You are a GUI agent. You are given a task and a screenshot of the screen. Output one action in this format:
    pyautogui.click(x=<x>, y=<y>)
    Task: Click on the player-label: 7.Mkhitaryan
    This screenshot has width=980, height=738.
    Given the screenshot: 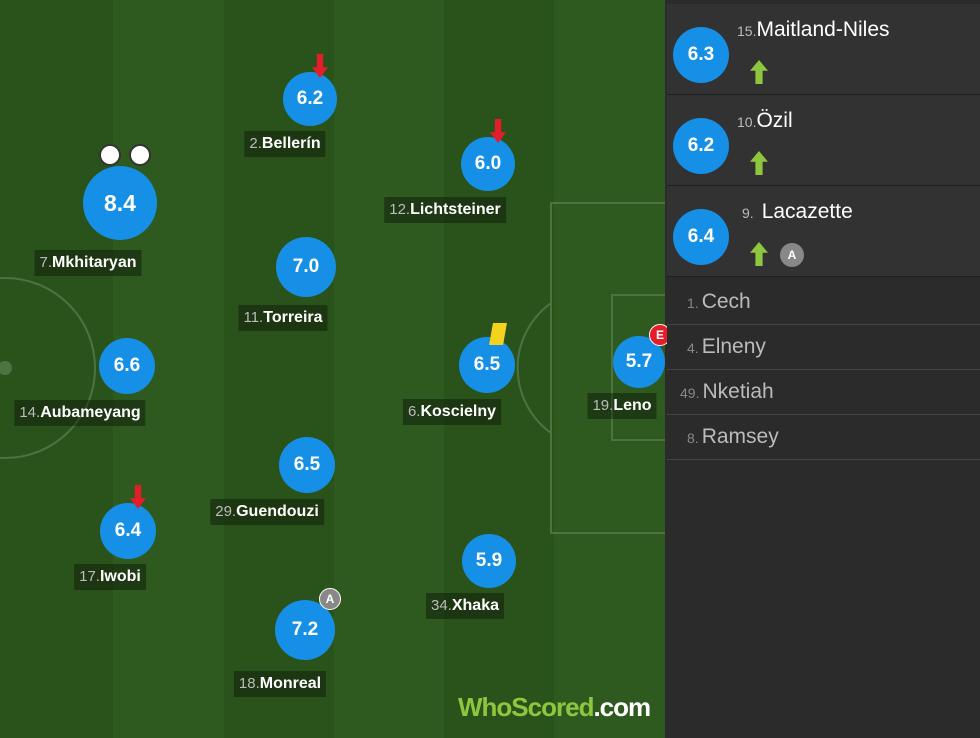 What is the action you would take?
    pyautogui.click(x=88, y=263)
    